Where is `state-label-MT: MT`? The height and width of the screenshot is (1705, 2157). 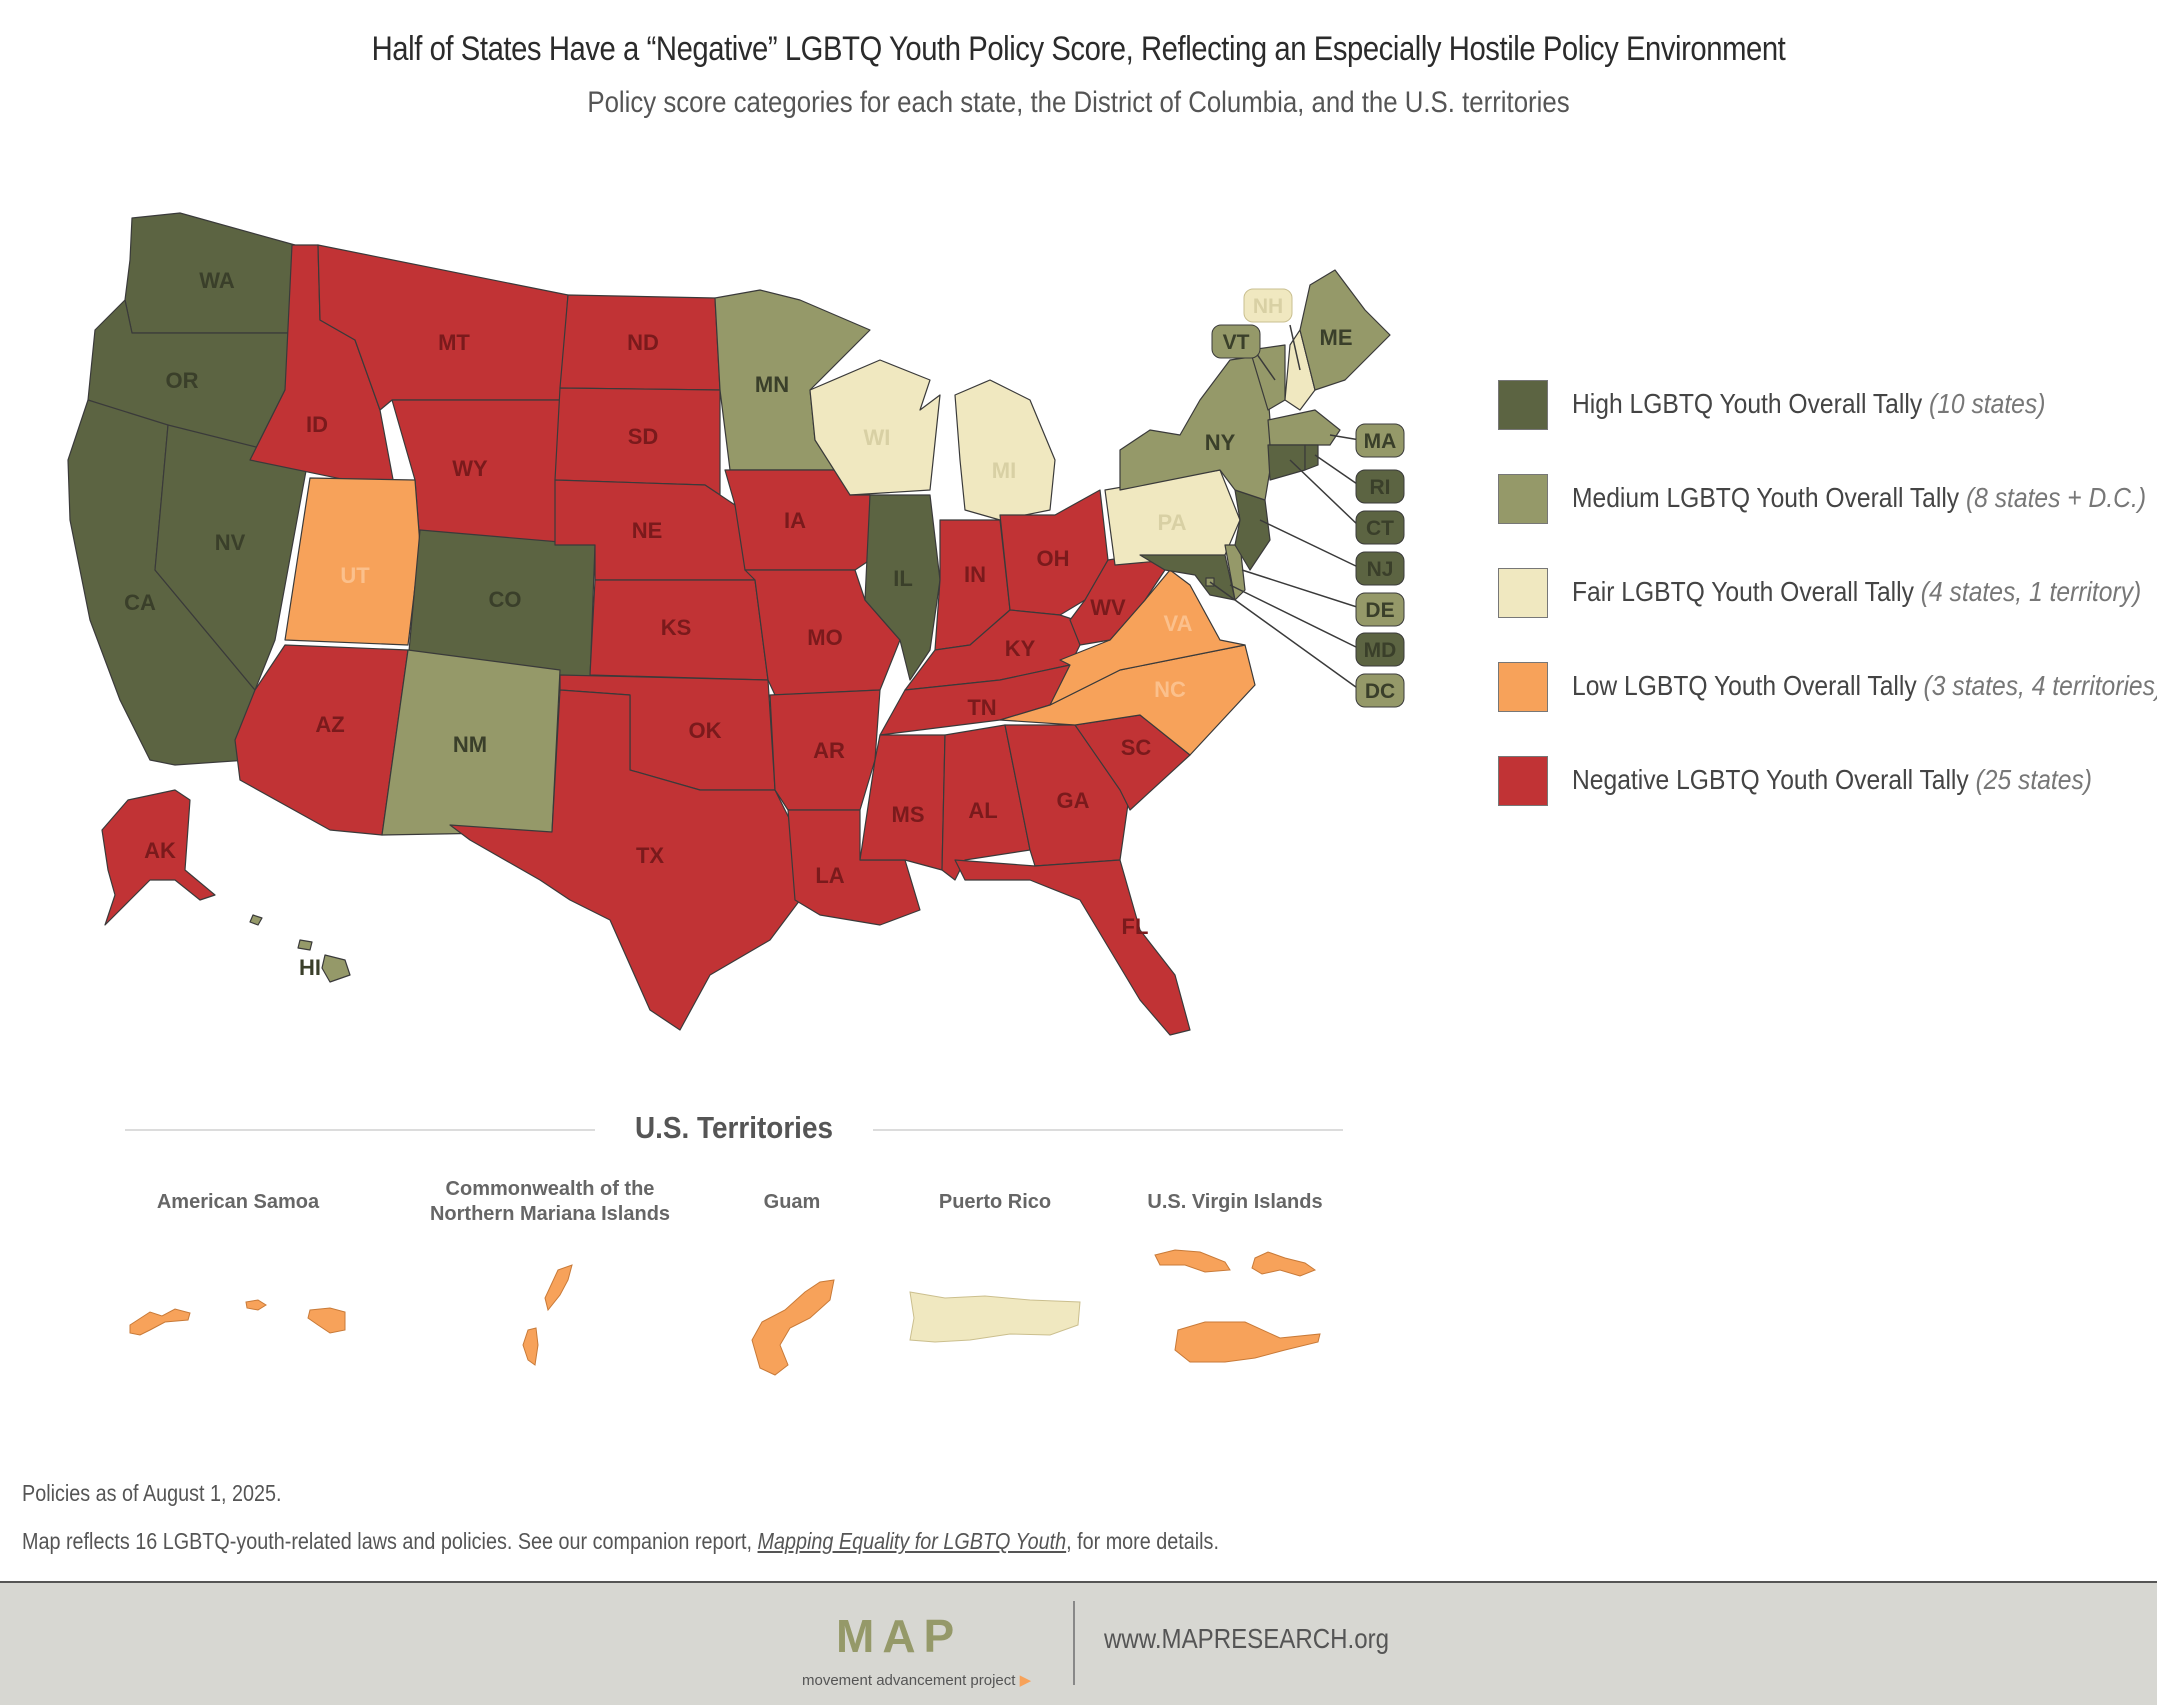 state-label-MT: MT is located at coordinates (454, 342).